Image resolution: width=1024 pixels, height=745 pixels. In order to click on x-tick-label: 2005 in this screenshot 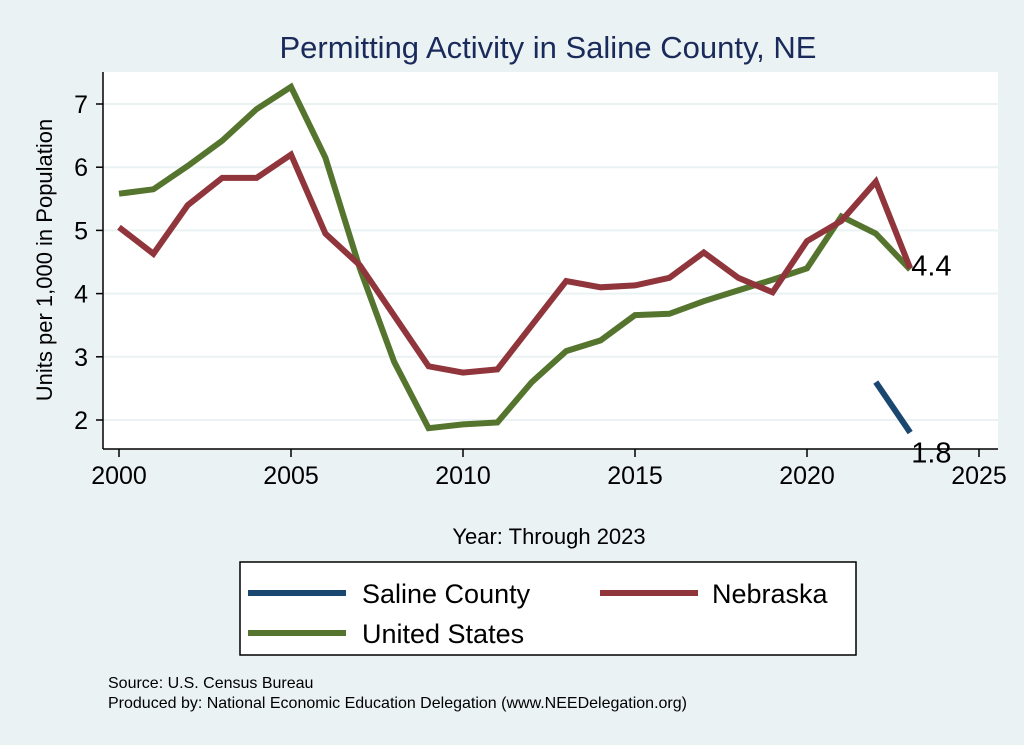, I will do `click(291, 476)`.